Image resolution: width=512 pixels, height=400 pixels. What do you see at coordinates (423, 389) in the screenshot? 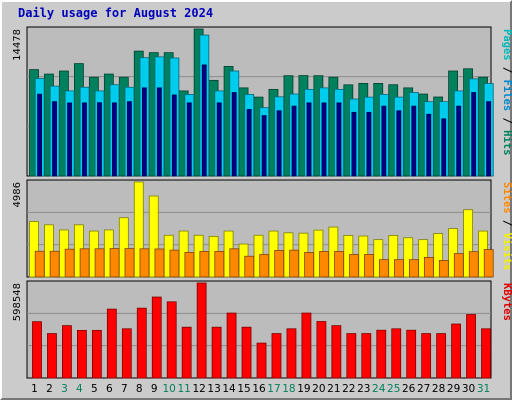
I see `x-tick-label-day-27: 27` at bounding box center [423, 389].